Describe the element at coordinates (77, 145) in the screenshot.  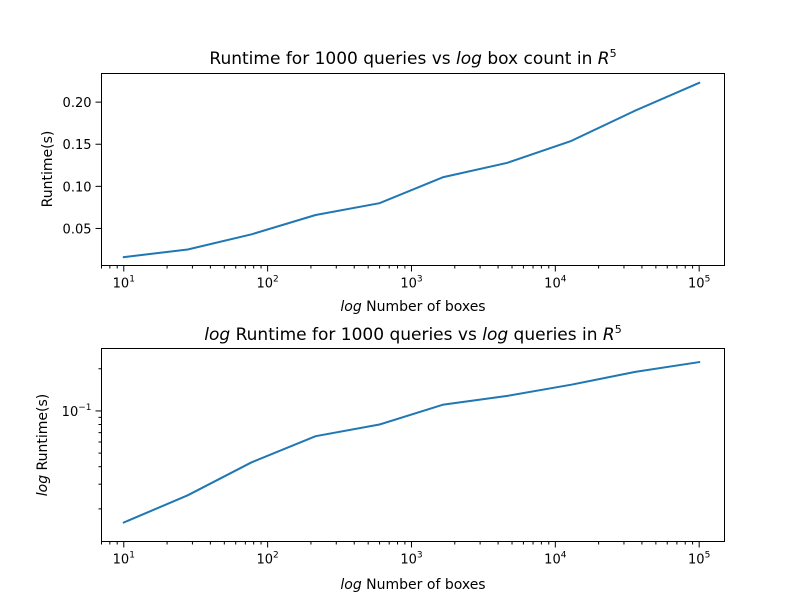
I see `chart1-ytick-label: 0.15` at that location.